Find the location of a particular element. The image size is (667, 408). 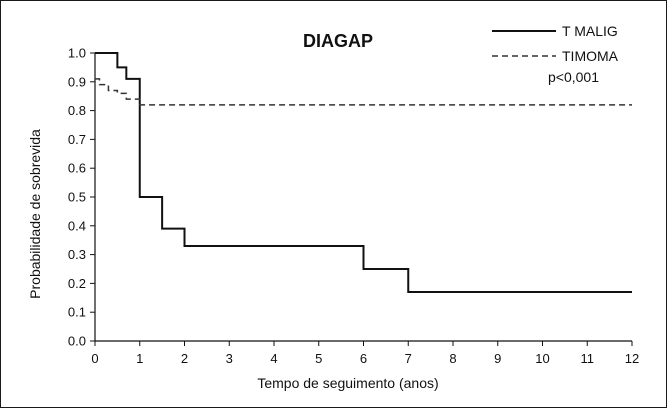

legend-label-timoma: TIMOMA is located at coordinates (590, 56).